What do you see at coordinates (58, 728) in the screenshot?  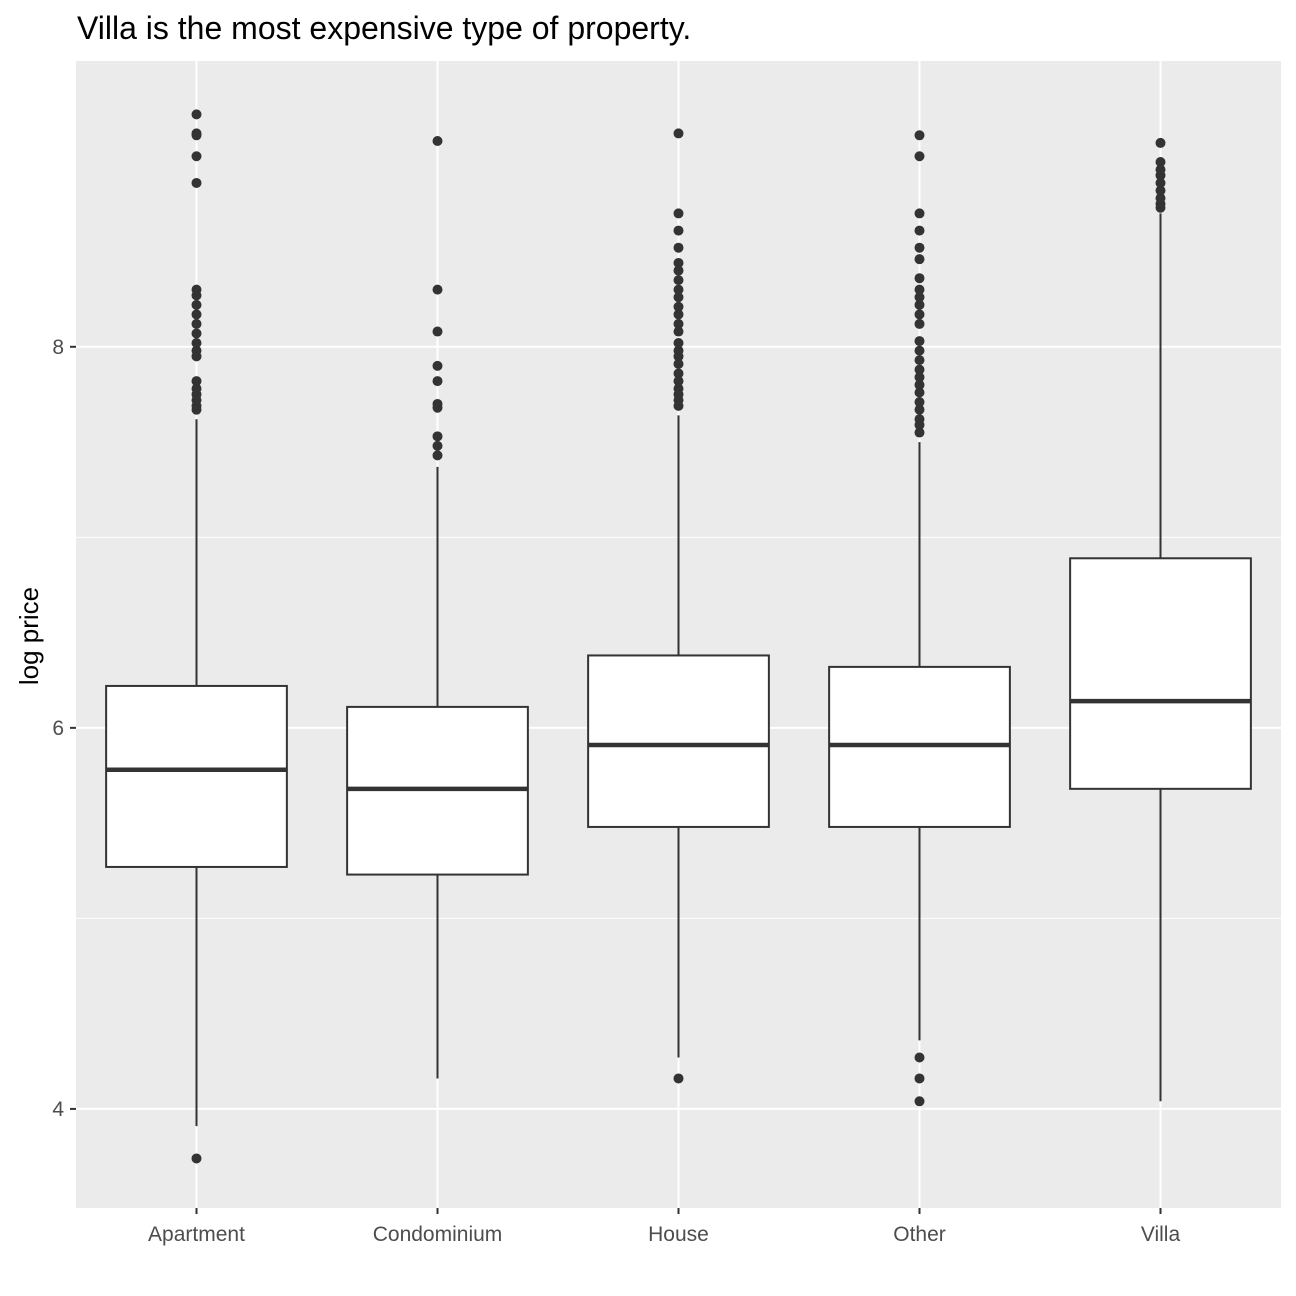 I see `y-tick-label: 6` at bounding box center [58, 728].